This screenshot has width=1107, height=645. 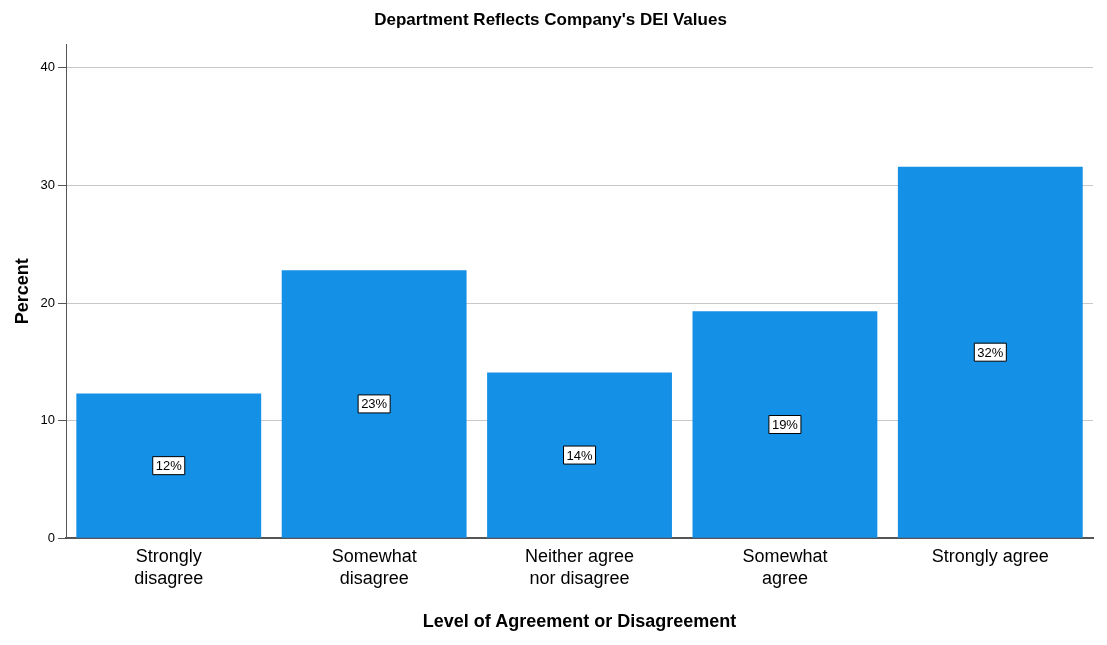 I want to click on x-tick-label: Strongly disagree, so click(x=169, y=566).